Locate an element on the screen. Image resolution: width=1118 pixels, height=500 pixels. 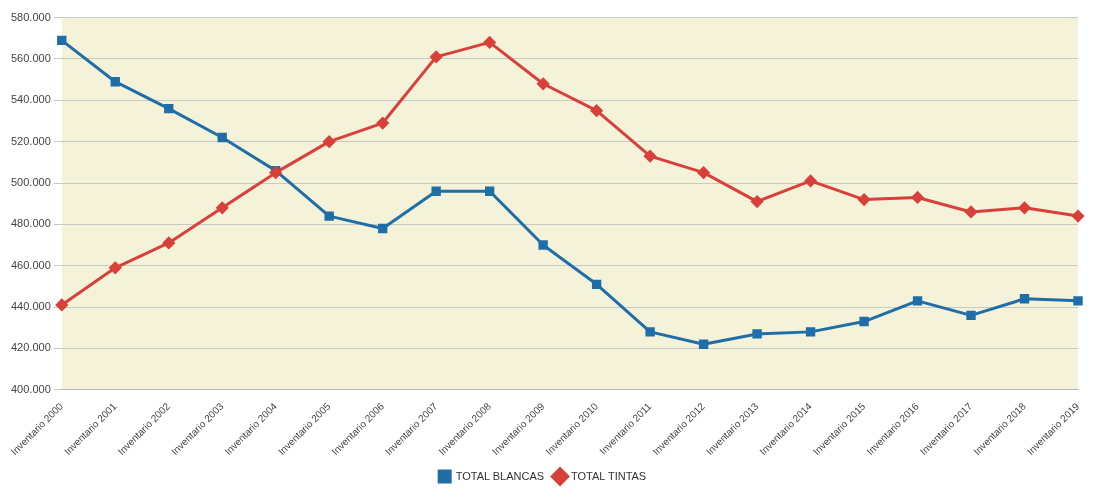
legend-label: TOTAL BLANCAS is located at coordinates (500, 475).